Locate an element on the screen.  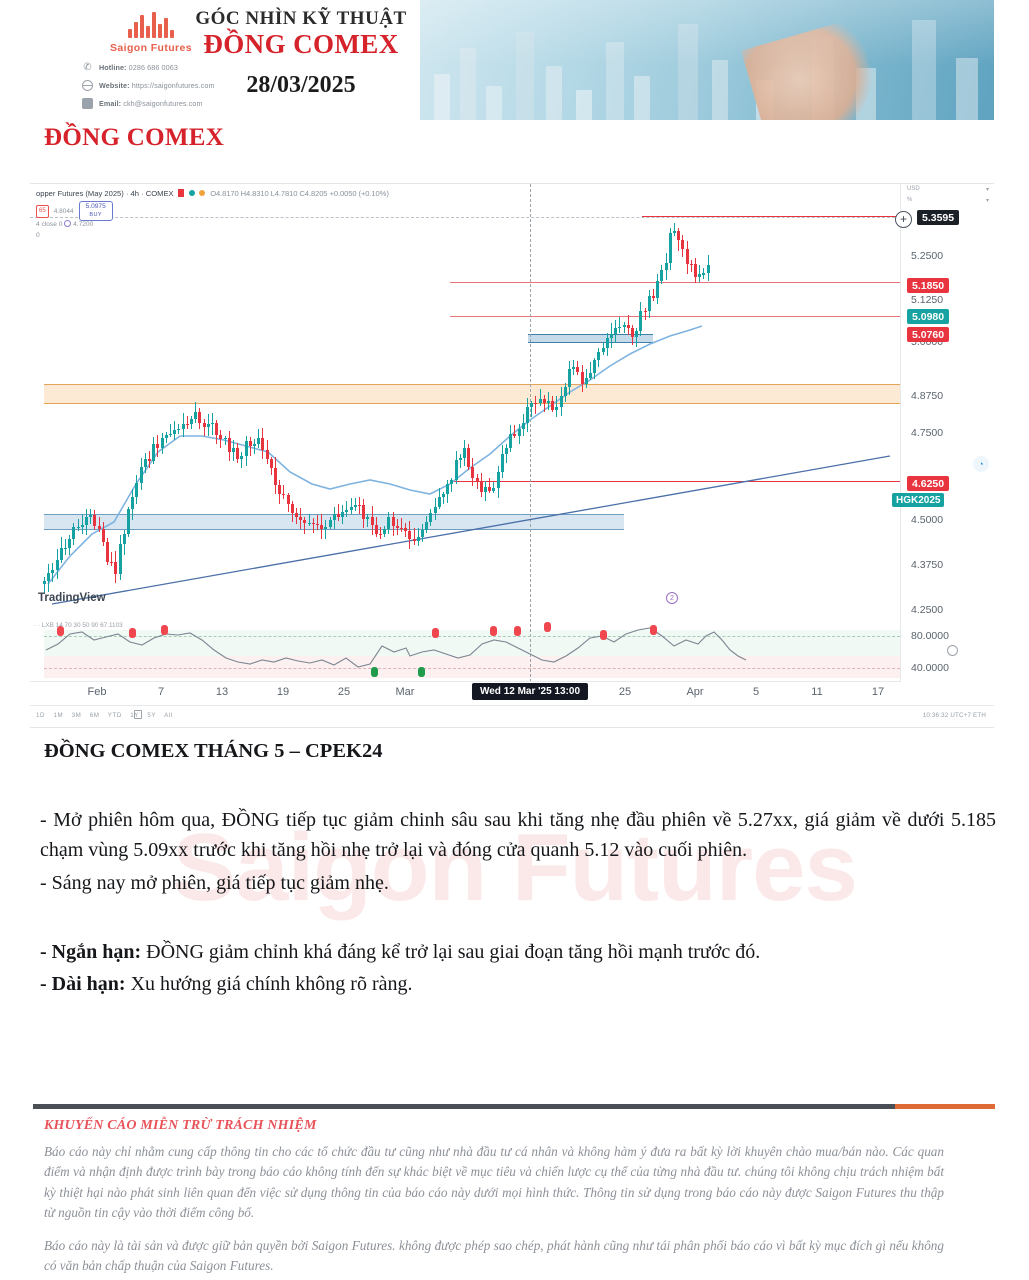
time-tick: Apr is located at coordinates (695, 692).